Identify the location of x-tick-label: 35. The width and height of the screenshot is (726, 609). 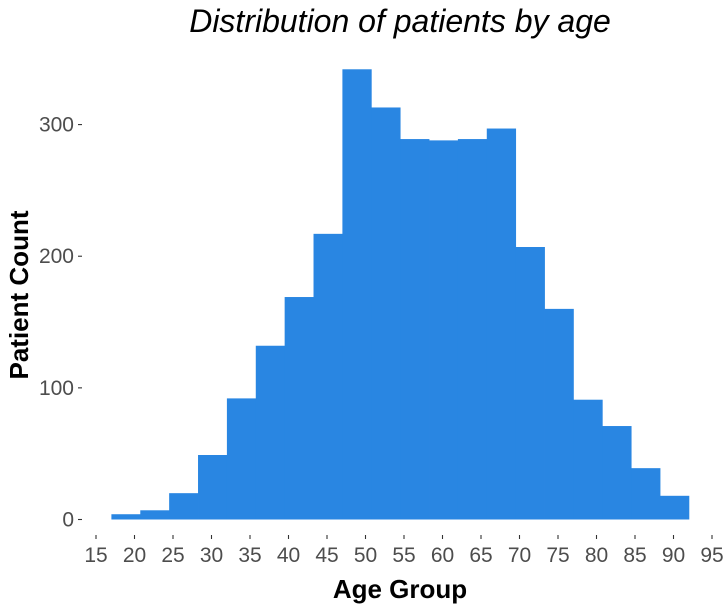
(249, 555).